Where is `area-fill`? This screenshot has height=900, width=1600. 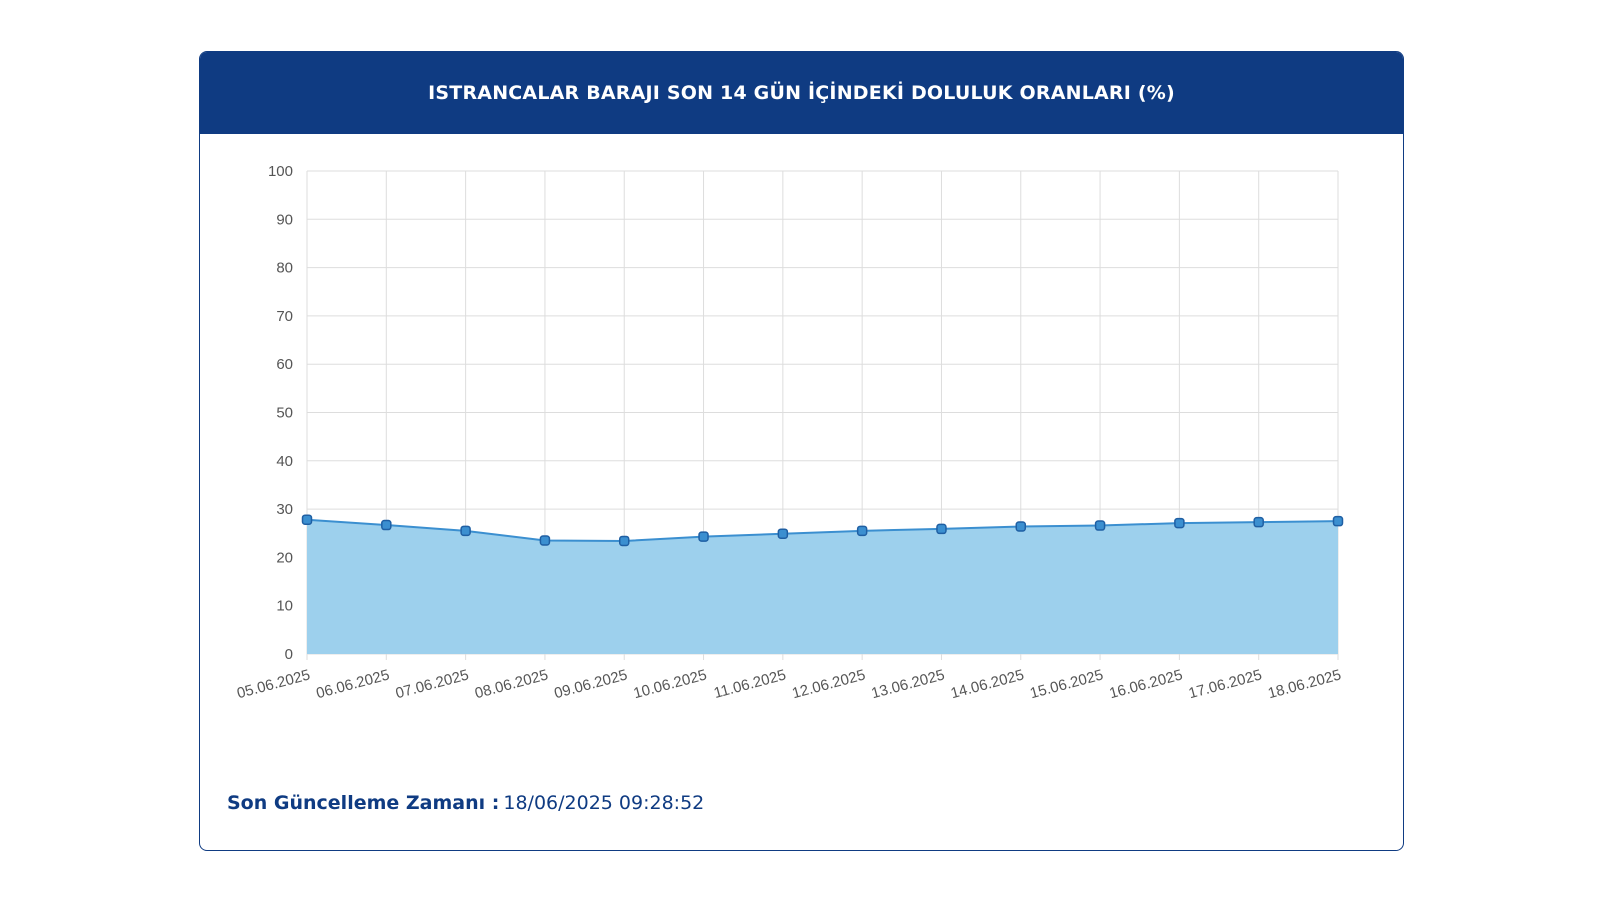
area-fill is located at coordinates (822, 586).